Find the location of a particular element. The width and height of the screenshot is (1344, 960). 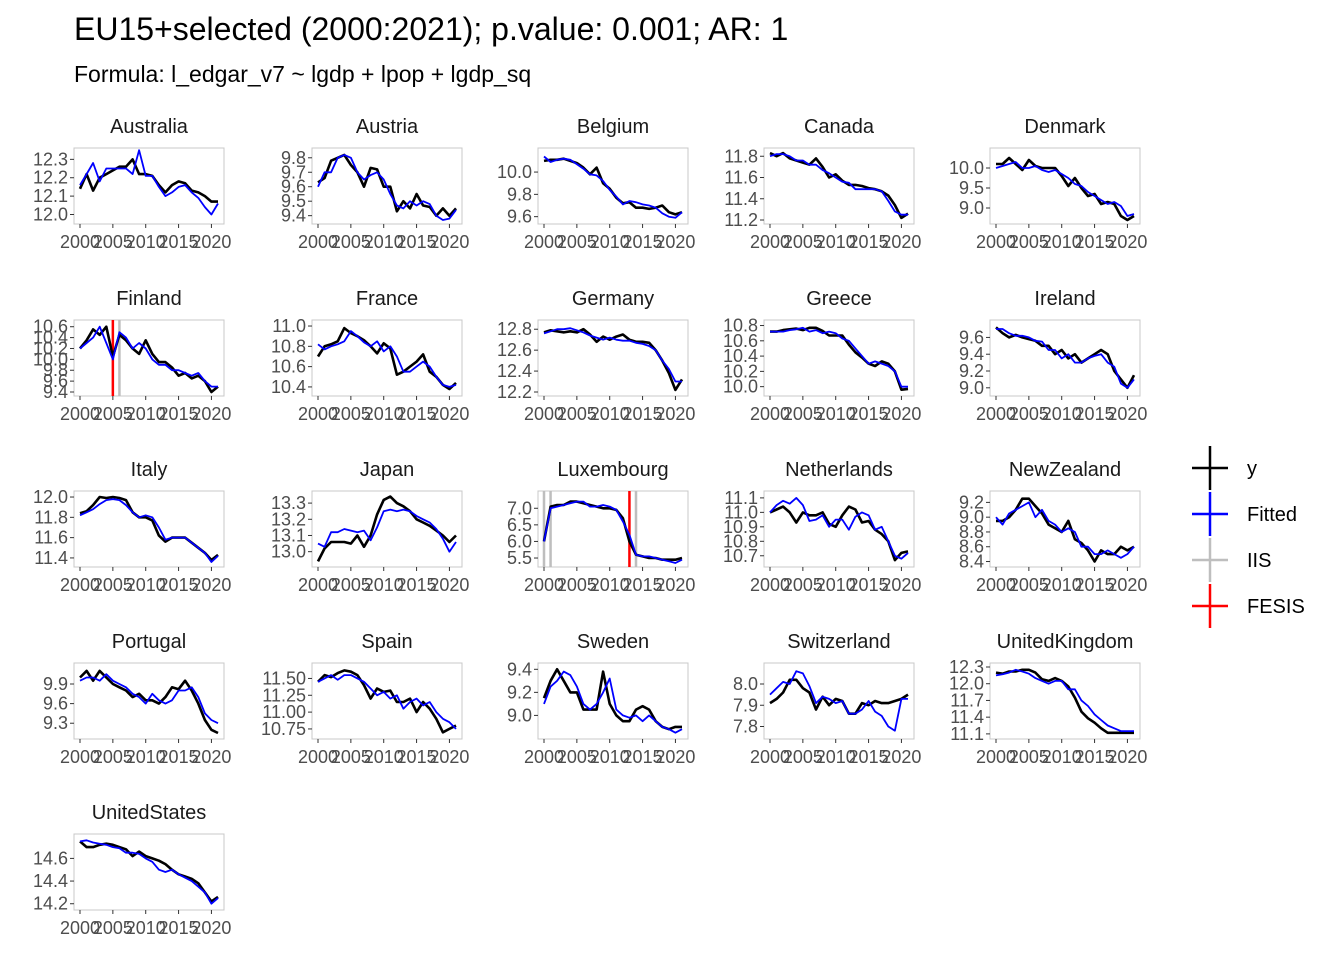

panel-title: Japan is located at coordinates (387, 470).